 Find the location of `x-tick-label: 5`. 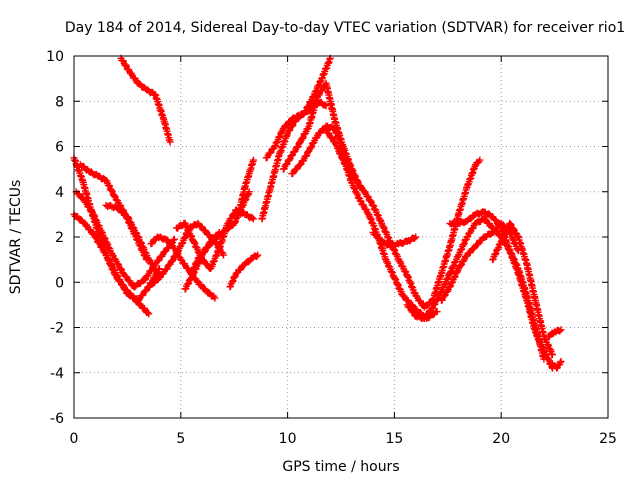

x-tick-label: 5 is located at coordinates (180, 439).